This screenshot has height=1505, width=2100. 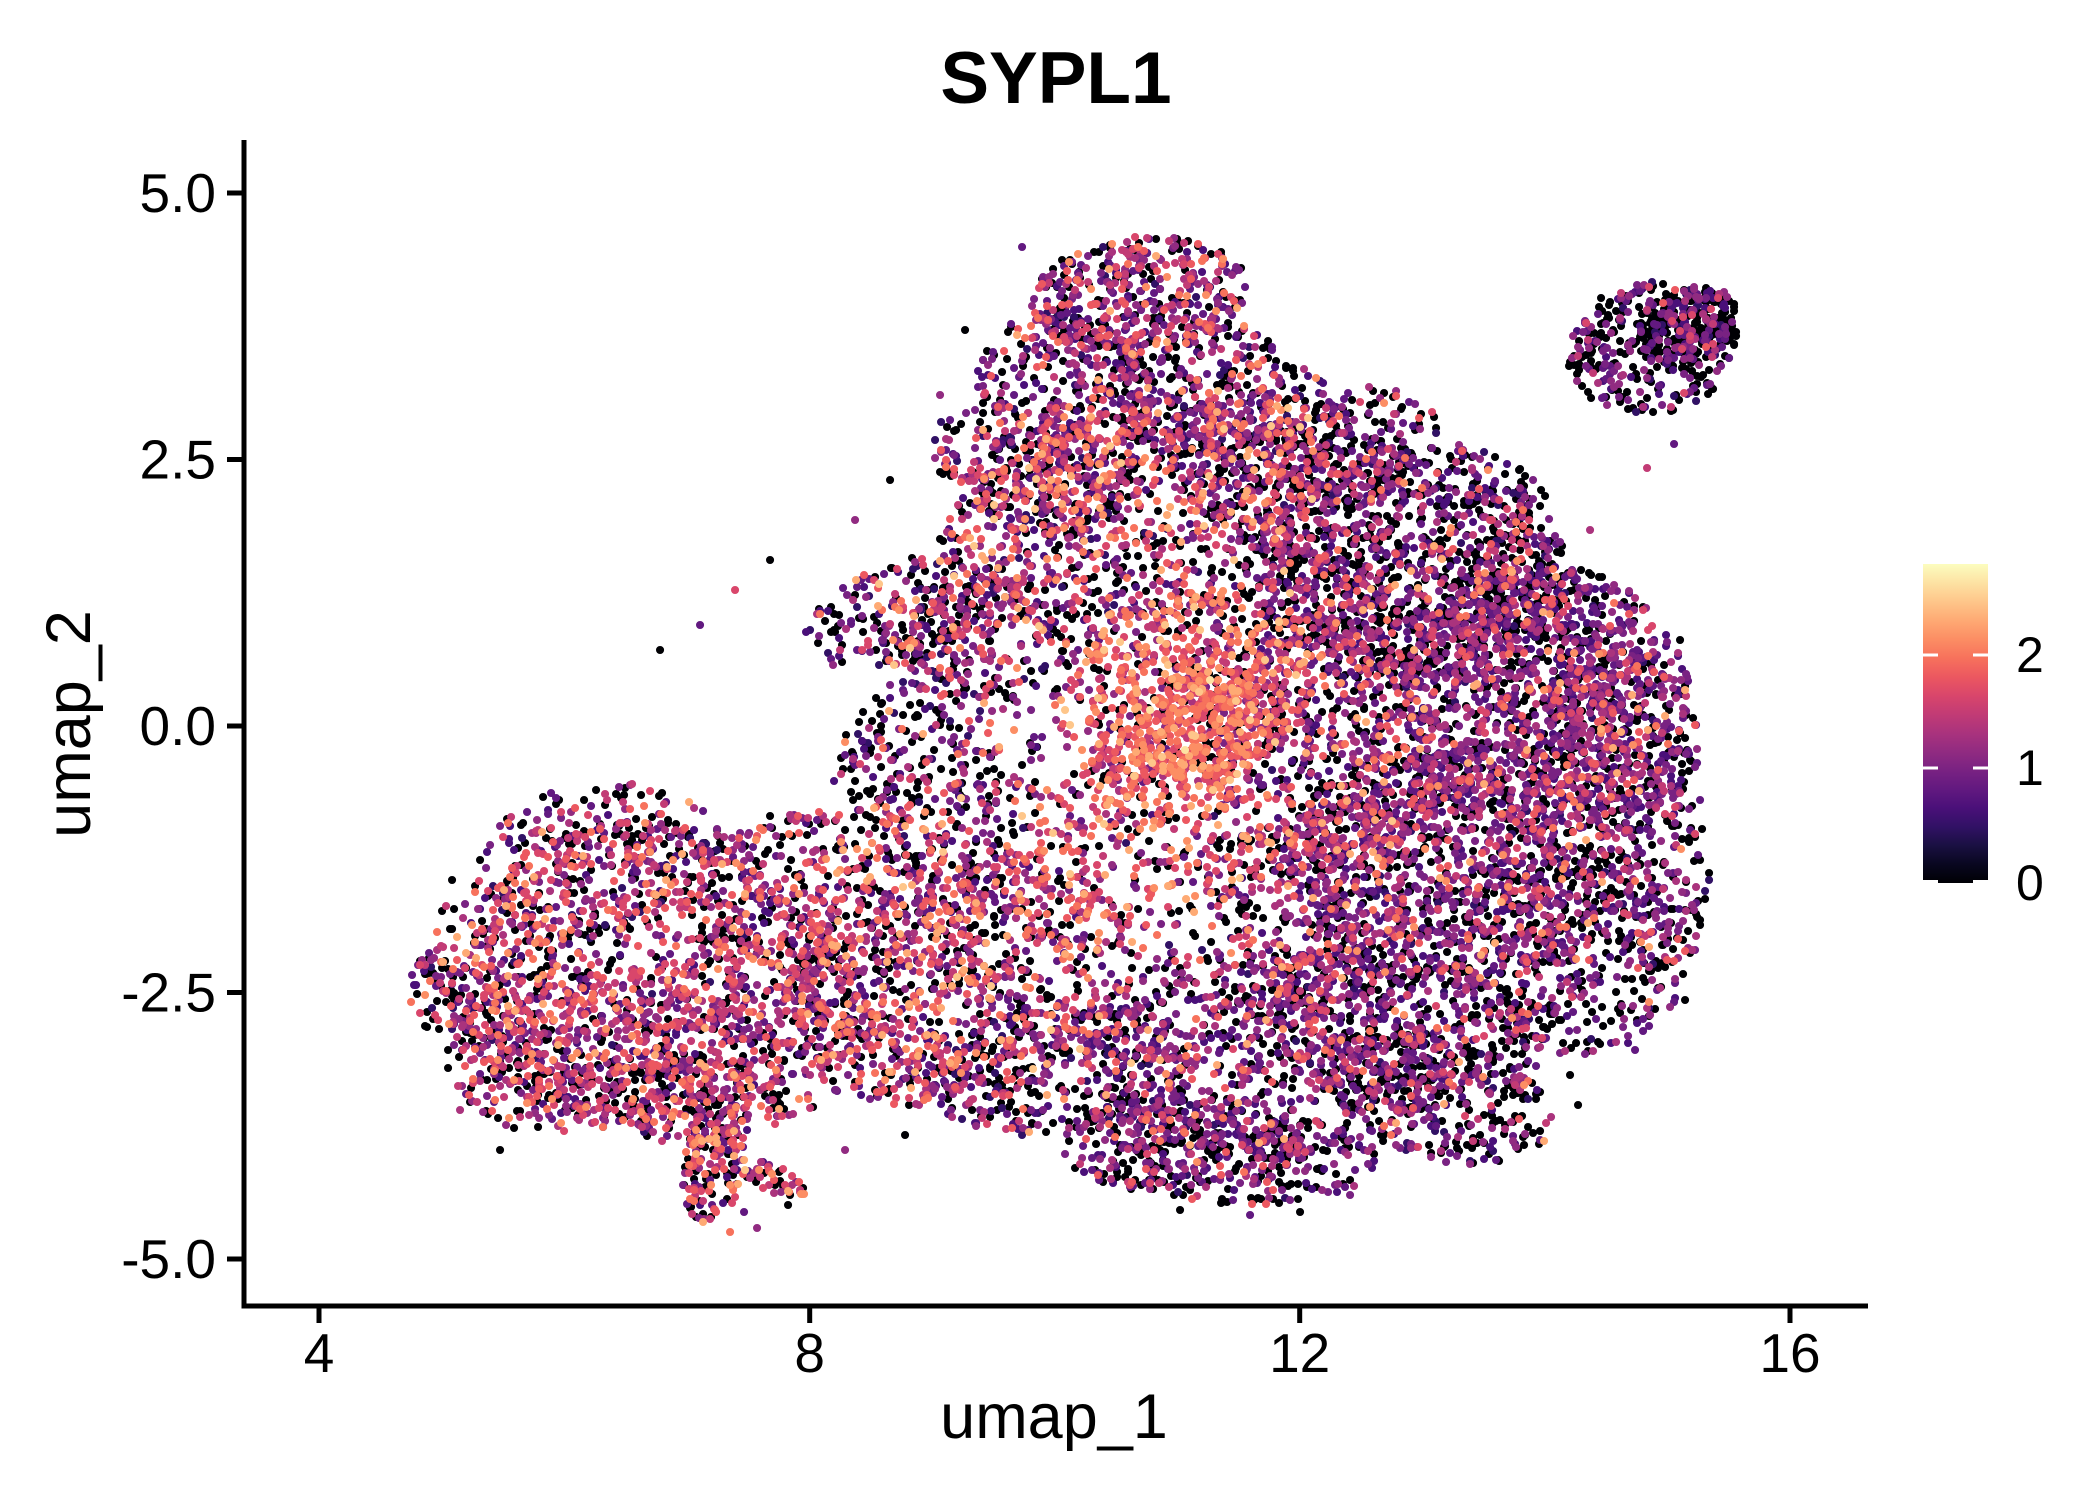 I want to click on svg-text: umap_2, so click(x=69, y=724).